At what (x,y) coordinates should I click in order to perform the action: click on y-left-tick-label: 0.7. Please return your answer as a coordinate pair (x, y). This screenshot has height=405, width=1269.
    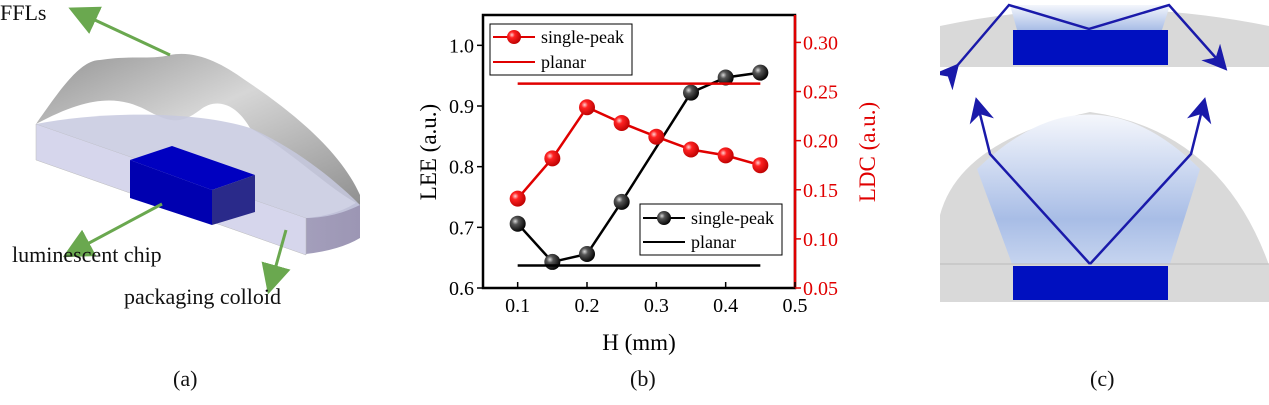
    Looking at the image, I should click on (461, 228).